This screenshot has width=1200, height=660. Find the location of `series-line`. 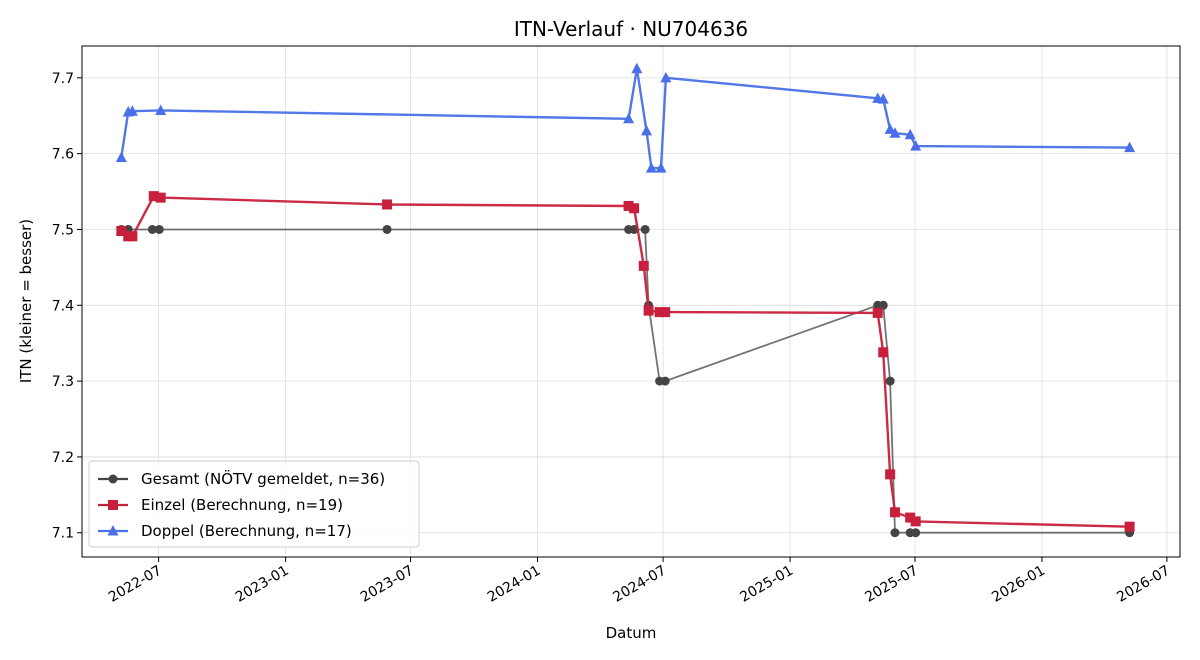

series-line is located at coordinates (625, 118).